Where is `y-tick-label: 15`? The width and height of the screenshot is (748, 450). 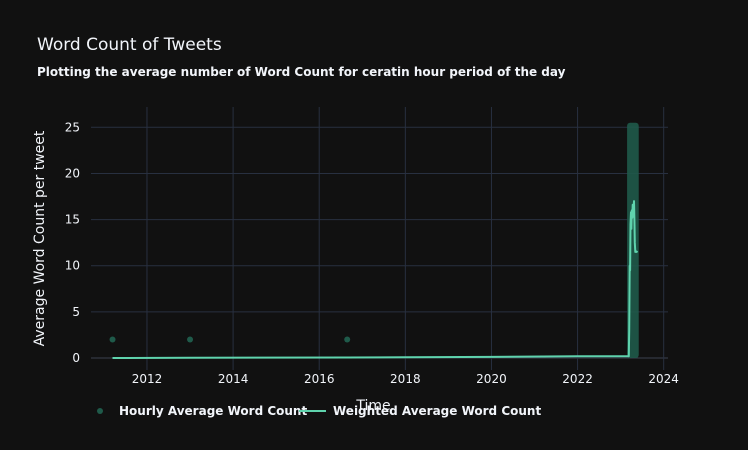 y-tick-label: 15 is located at coordinates (72, 220).